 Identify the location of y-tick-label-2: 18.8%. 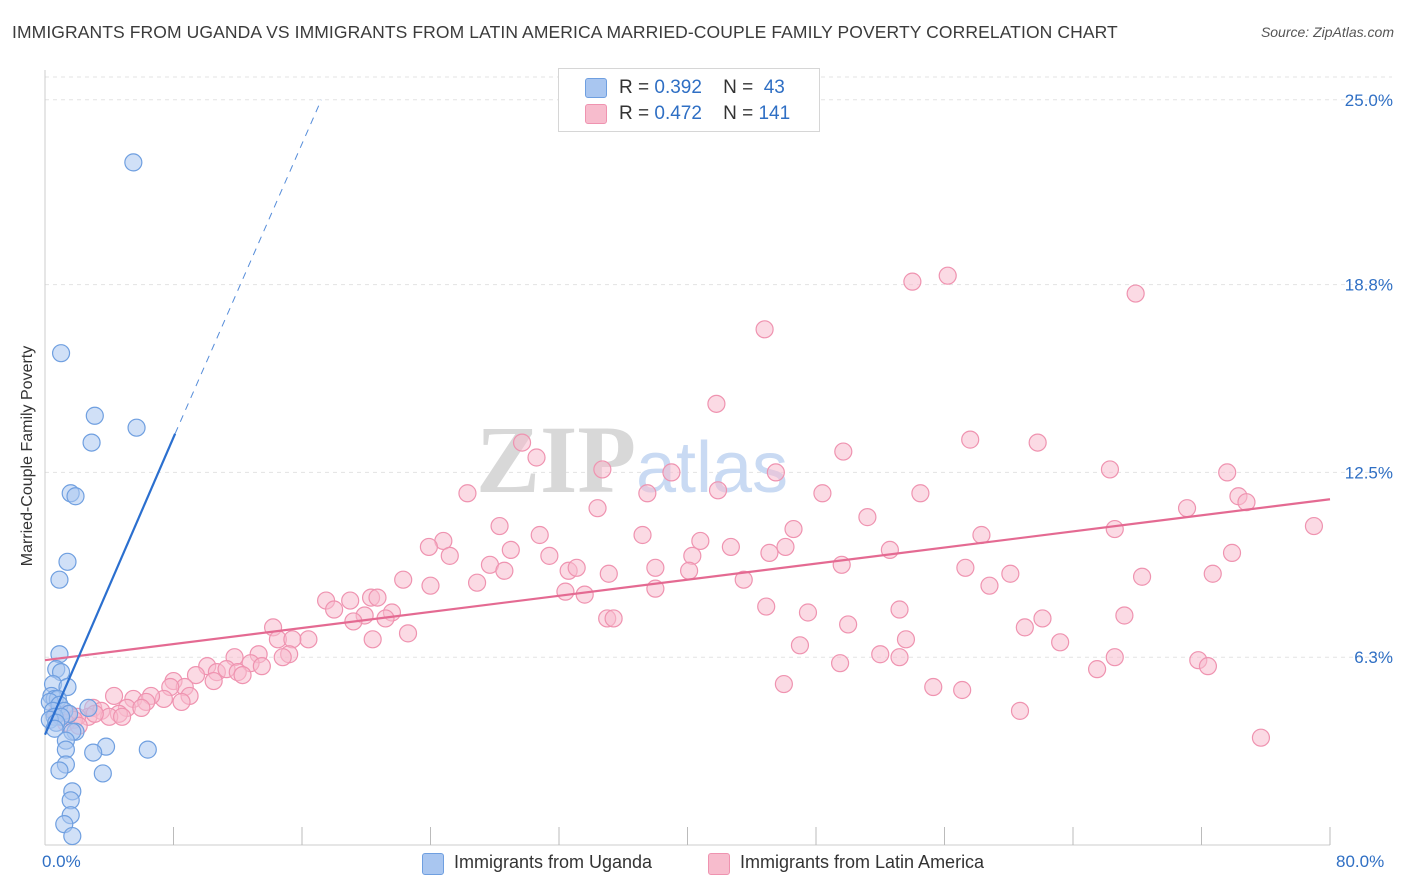
(1369, 285).